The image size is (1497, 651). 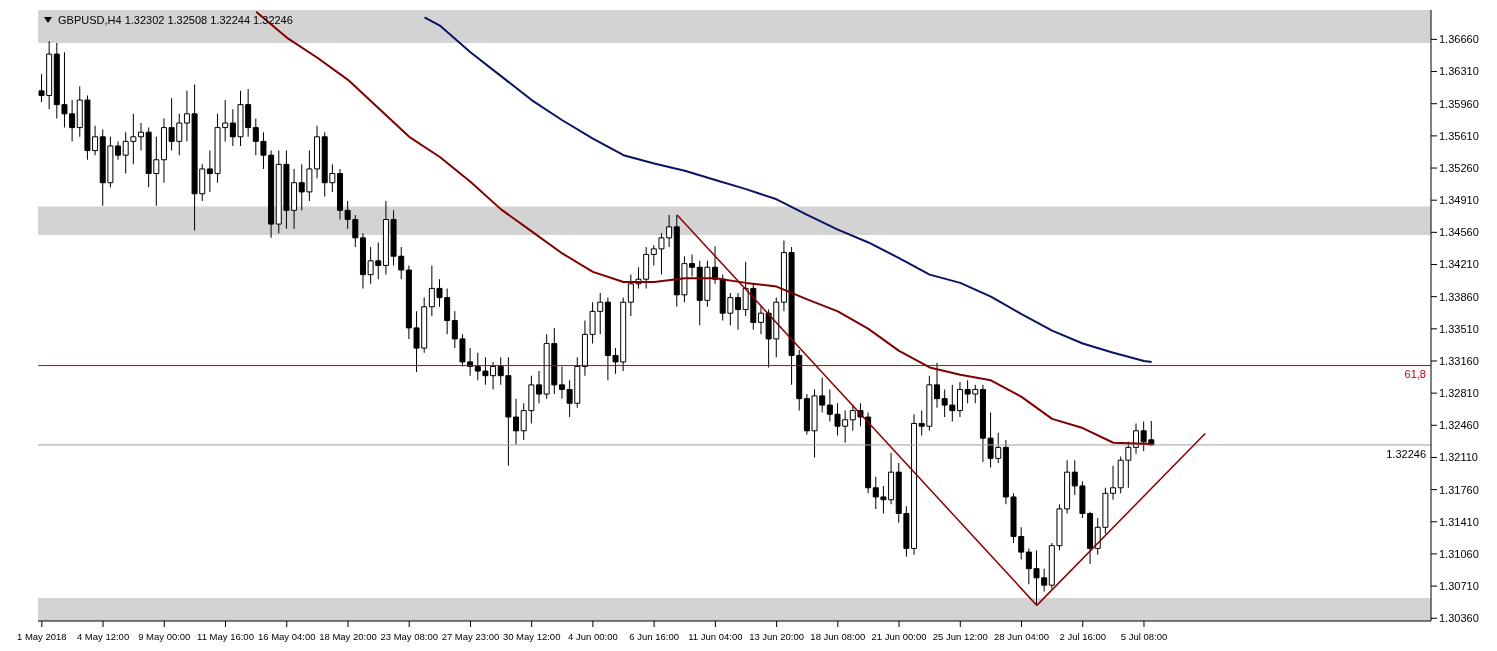 What do you see at coordinates (1459, 393) in the screenshot?
I see `y-tick-label: 1.32810` at bounding box center [1459, 393].